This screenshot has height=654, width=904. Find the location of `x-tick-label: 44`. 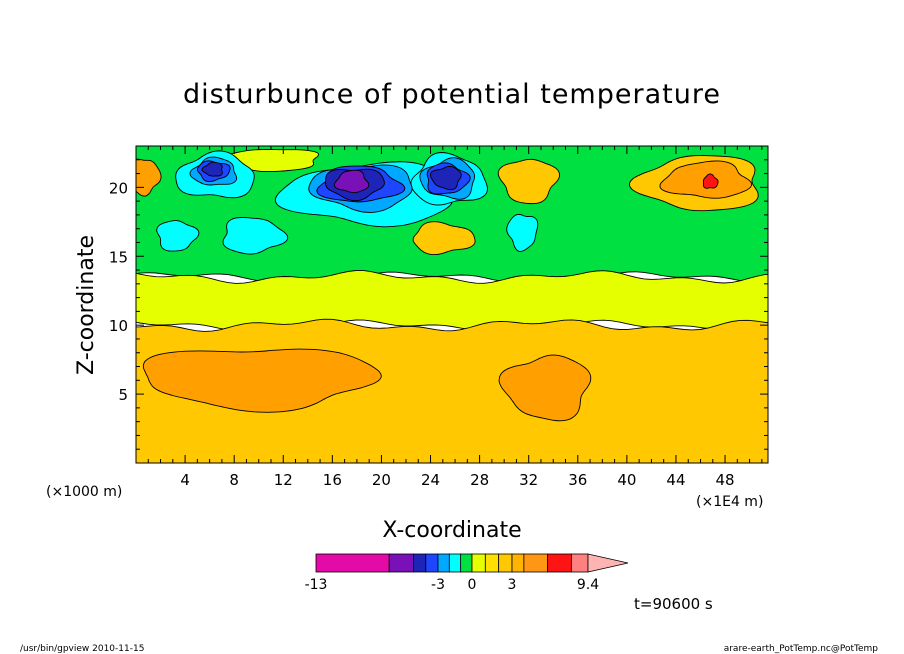

x-tick-label: 44 is located at coordinates (675, 480).